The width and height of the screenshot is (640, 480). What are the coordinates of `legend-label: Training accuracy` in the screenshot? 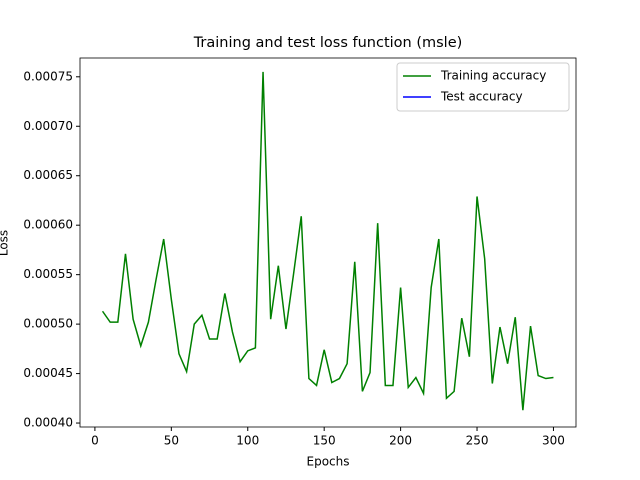 It's located at (493, 76).